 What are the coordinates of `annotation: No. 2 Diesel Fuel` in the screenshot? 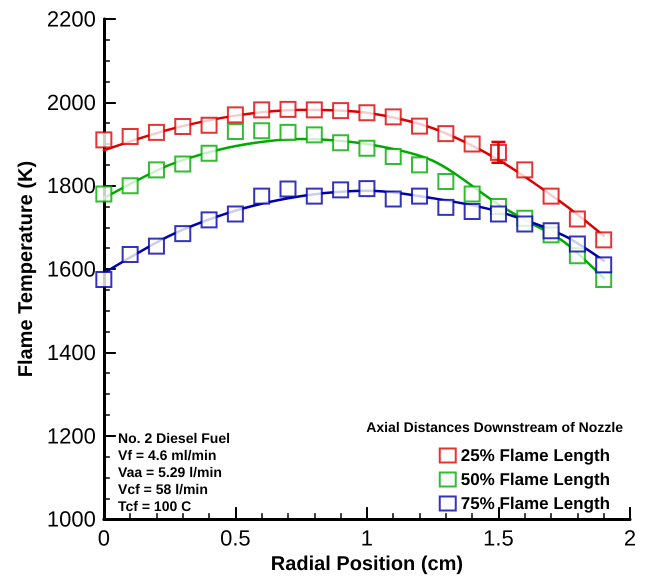 It's located at (174, 438).